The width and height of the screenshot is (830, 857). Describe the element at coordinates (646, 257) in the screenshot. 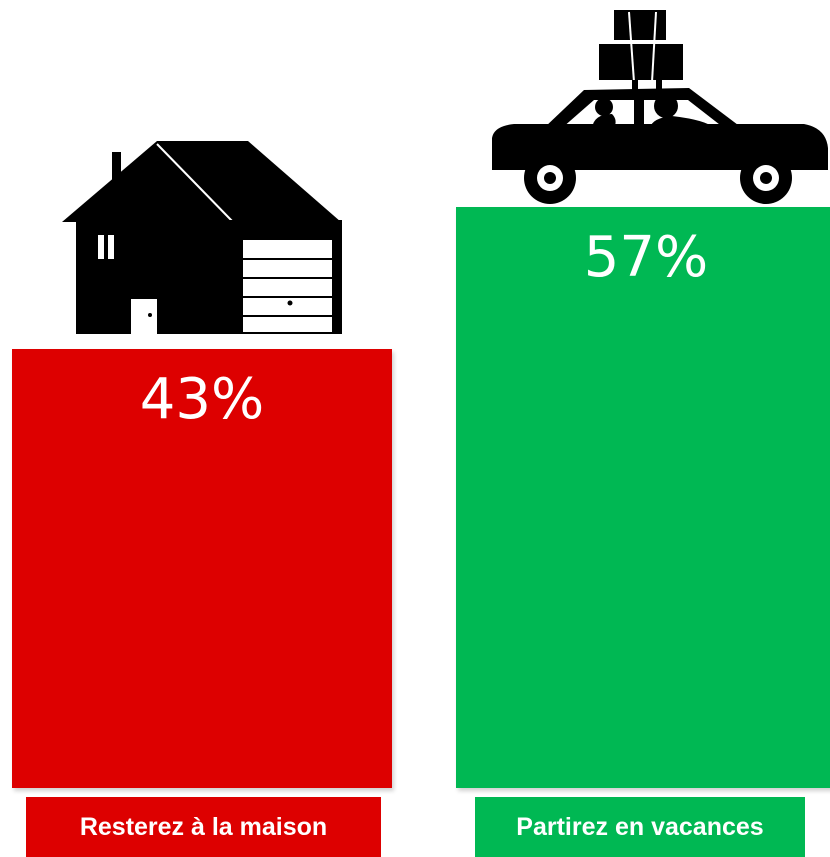

I see `value-label: 57%` at that location.